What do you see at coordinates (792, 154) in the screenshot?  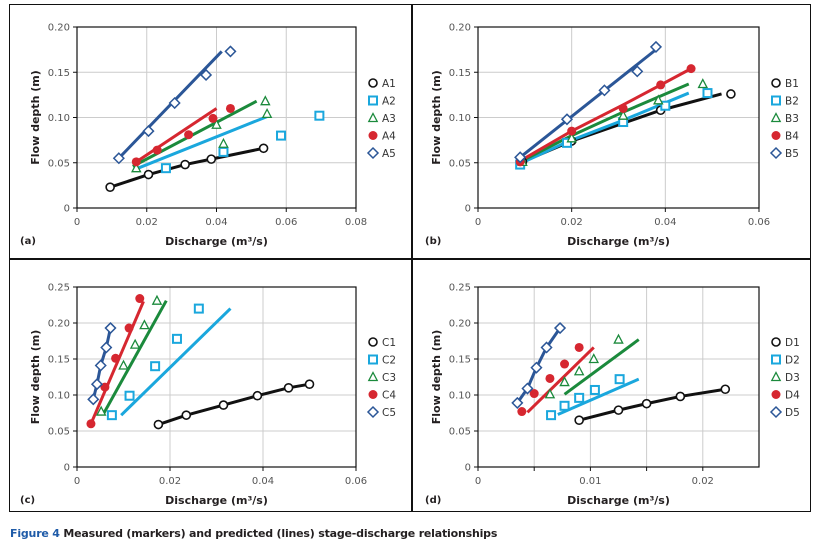 I see `legend-label-b5: B5` at bounding box center [792, 154].